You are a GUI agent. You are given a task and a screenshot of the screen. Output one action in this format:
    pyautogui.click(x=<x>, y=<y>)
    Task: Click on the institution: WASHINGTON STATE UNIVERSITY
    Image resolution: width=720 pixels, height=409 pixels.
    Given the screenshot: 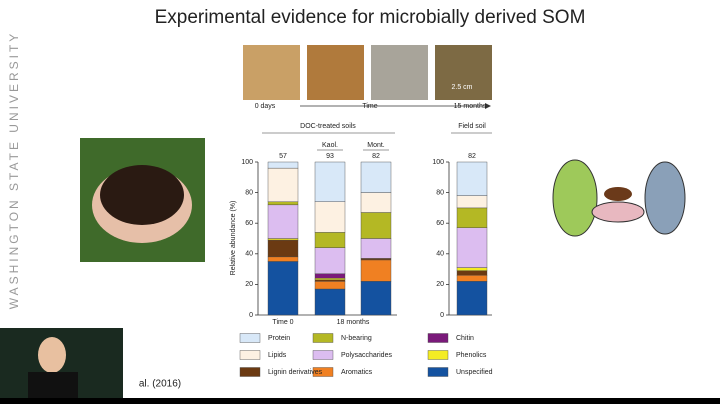 What is the action you would take?
    pyautogui.click(x=14, y=170)
    